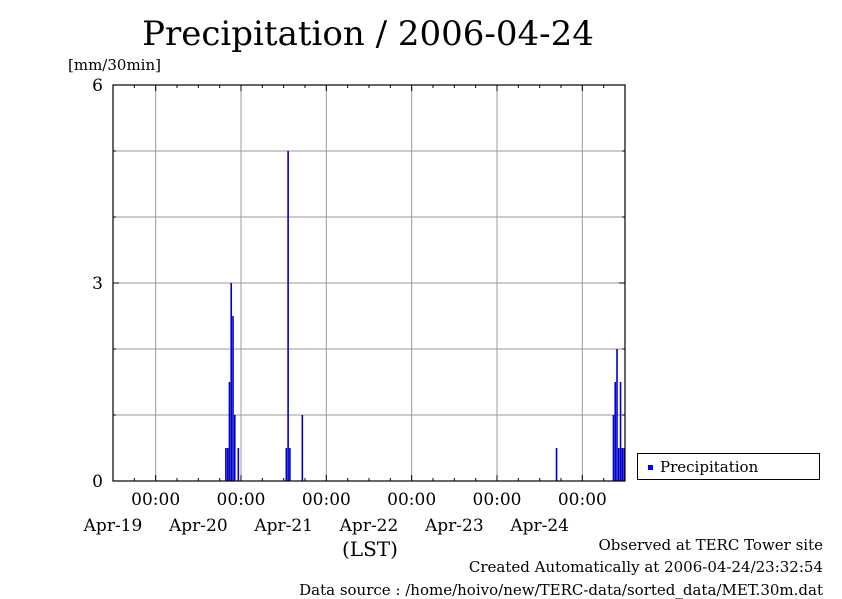 The width and height of the screenshot is (842, 599). Describe the element at coordinates (97, 284) in the screenshot. I see `y-tick-label: 3` at that location.